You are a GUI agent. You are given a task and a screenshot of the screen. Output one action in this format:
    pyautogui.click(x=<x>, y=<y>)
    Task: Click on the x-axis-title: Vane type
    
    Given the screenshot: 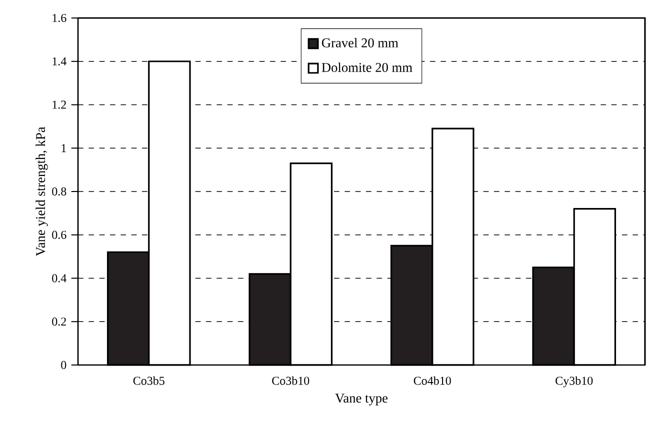 What is the action you would take?
    pyautogui.click(x=361, y=400)
    